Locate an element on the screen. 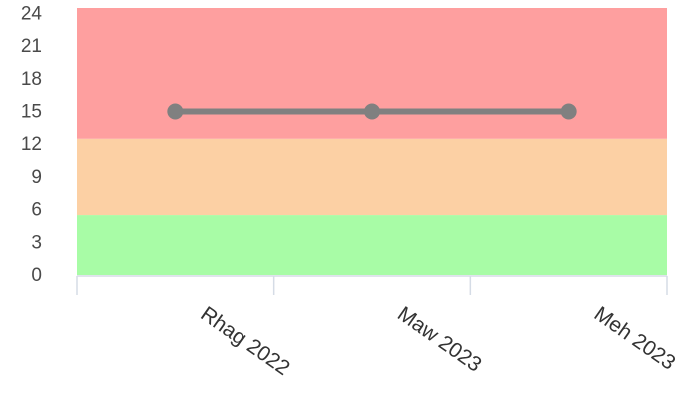 This screenshot has height=398, width=687. series-layer is located at coordinates (372, 111).